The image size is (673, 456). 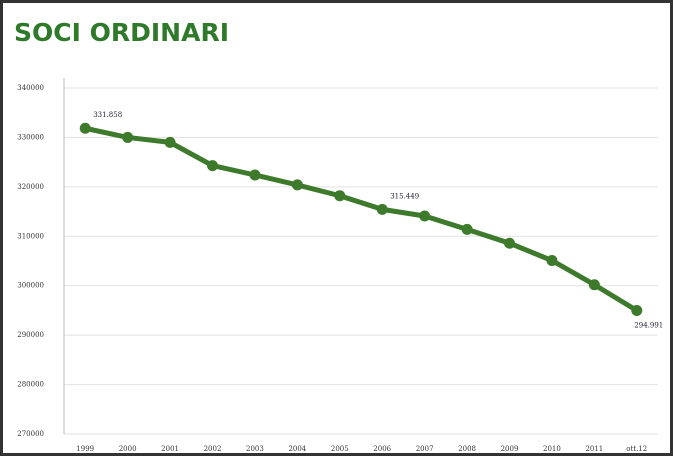 I want to click on y-tick-label: 280000, so click(x=30, y=385).